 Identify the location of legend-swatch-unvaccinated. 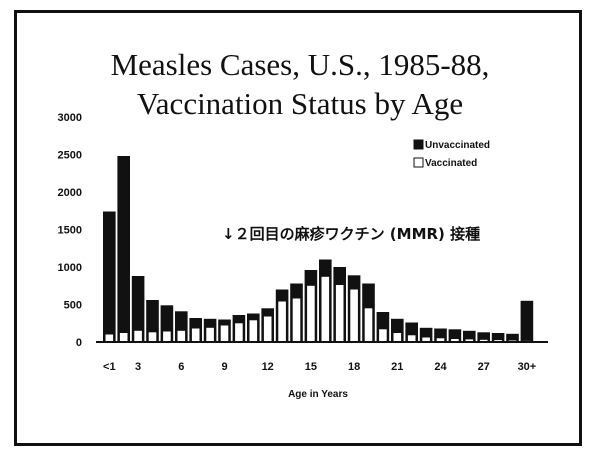
(418, 144).